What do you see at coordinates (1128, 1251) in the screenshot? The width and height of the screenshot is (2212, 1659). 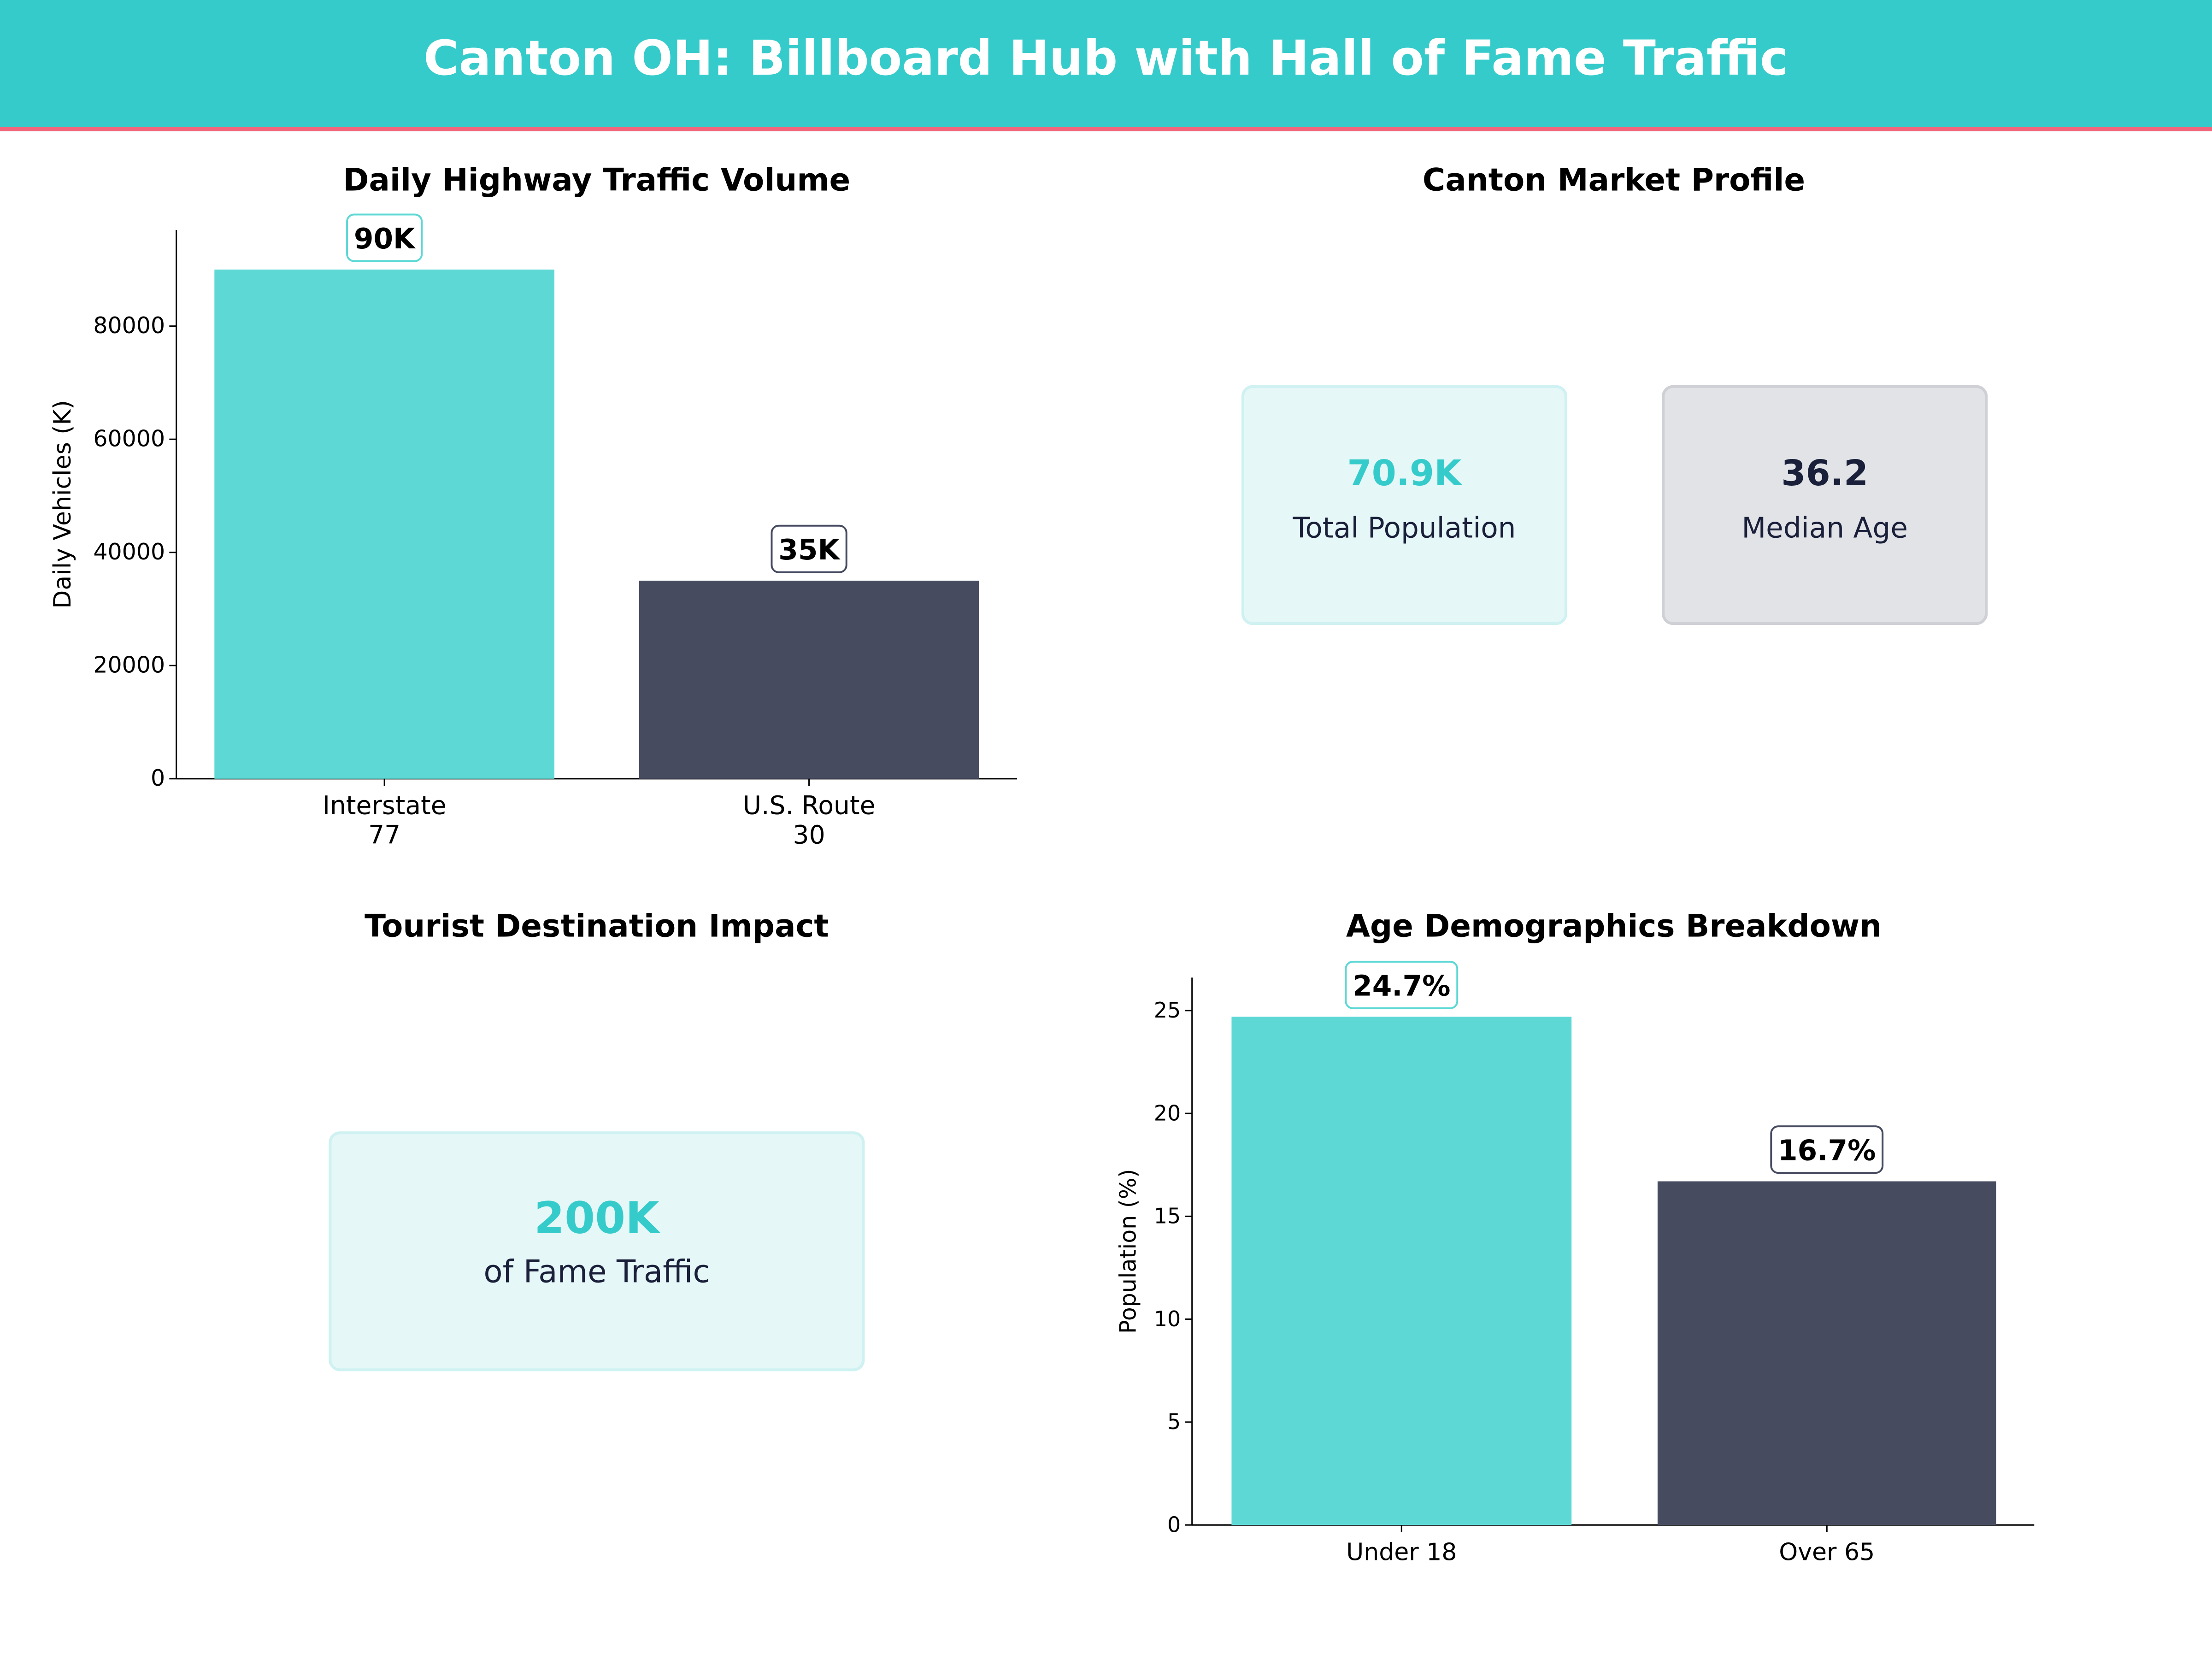 I see `y-axis-label: Population (%)` at bounding box center [1128, 1251].